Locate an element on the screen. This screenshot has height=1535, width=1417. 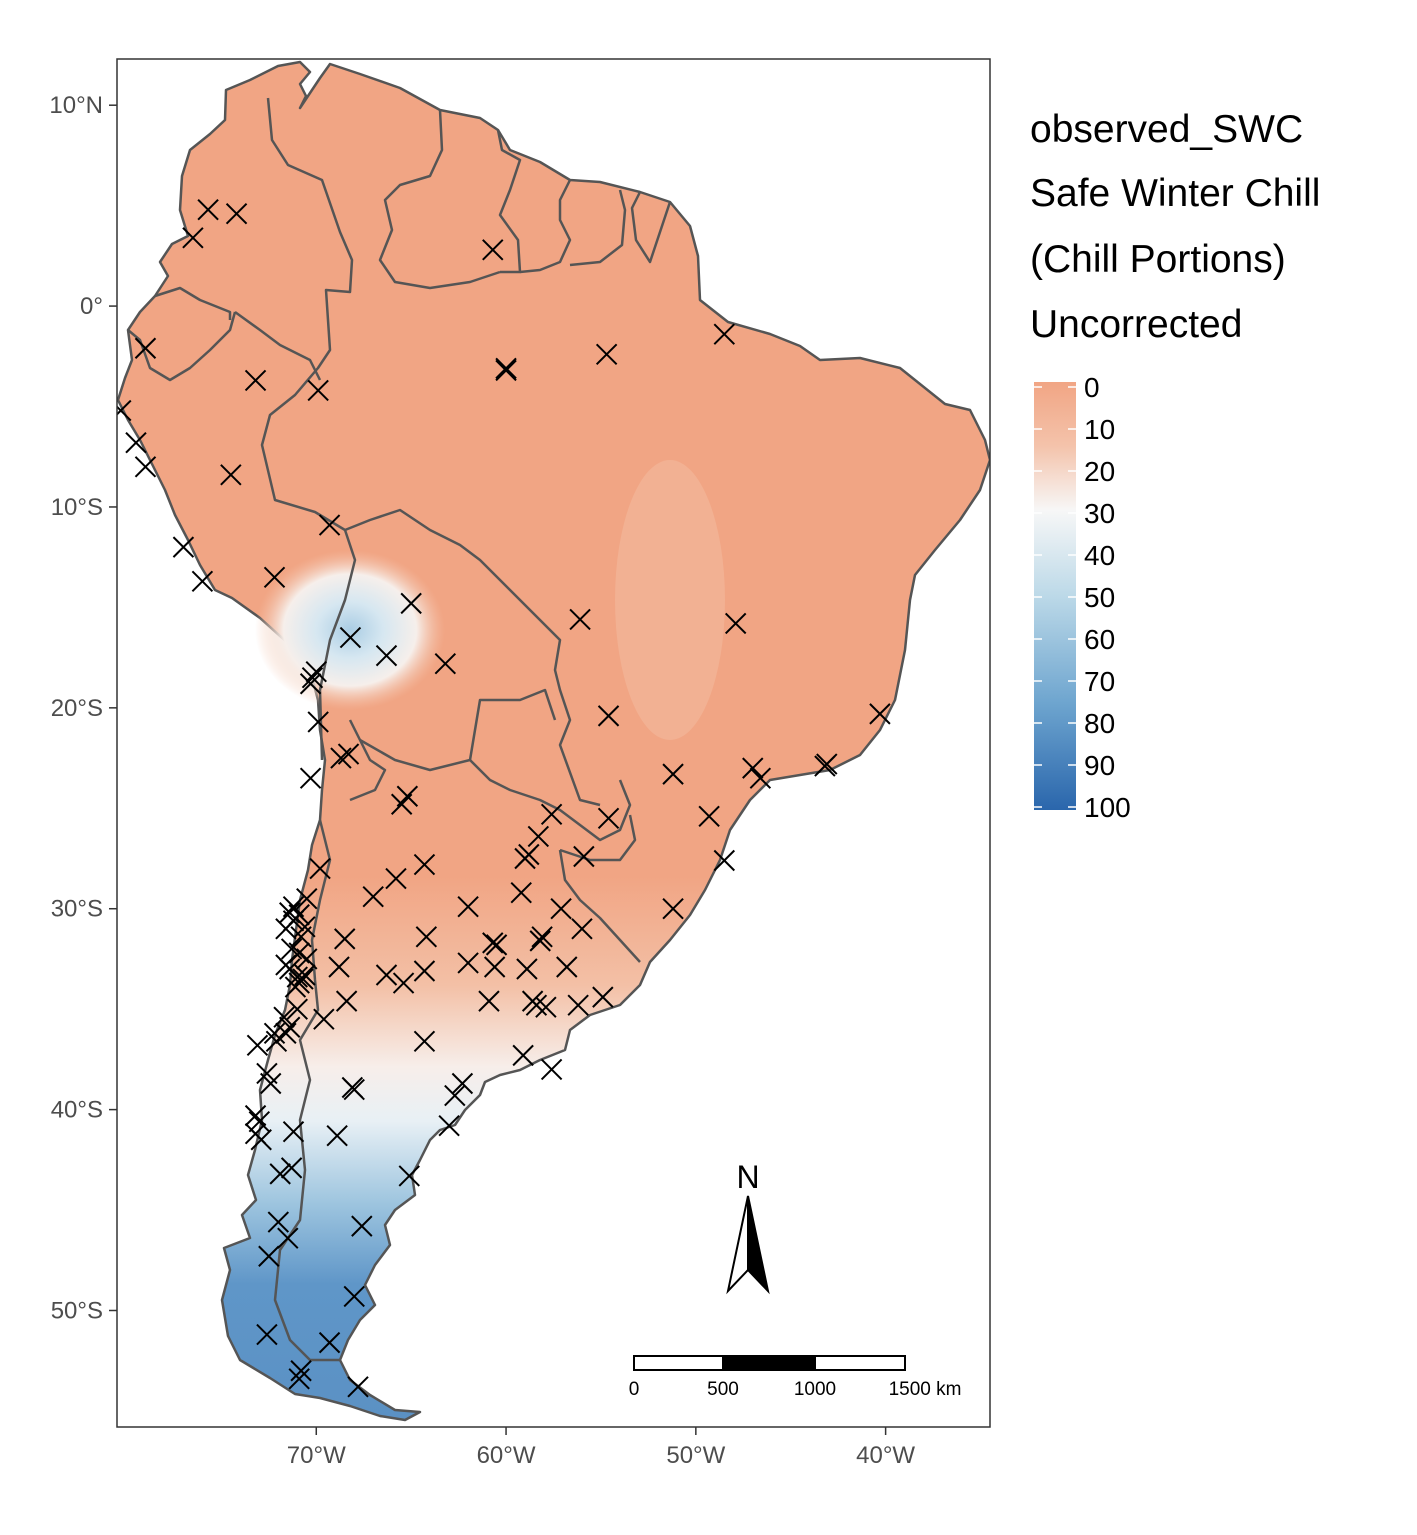
scale-label-0: 0 is located at coordinates (634, 1389).